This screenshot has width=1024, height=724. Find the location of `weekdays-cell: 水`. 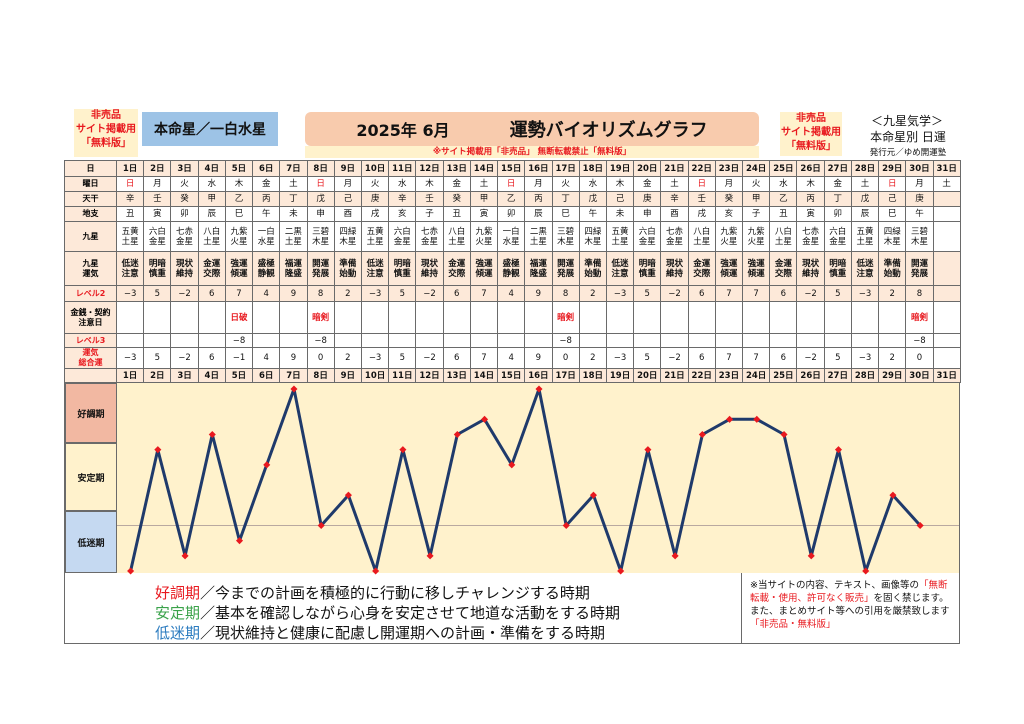

weekdays-cell: 水 is located at coordinates (592, 184).